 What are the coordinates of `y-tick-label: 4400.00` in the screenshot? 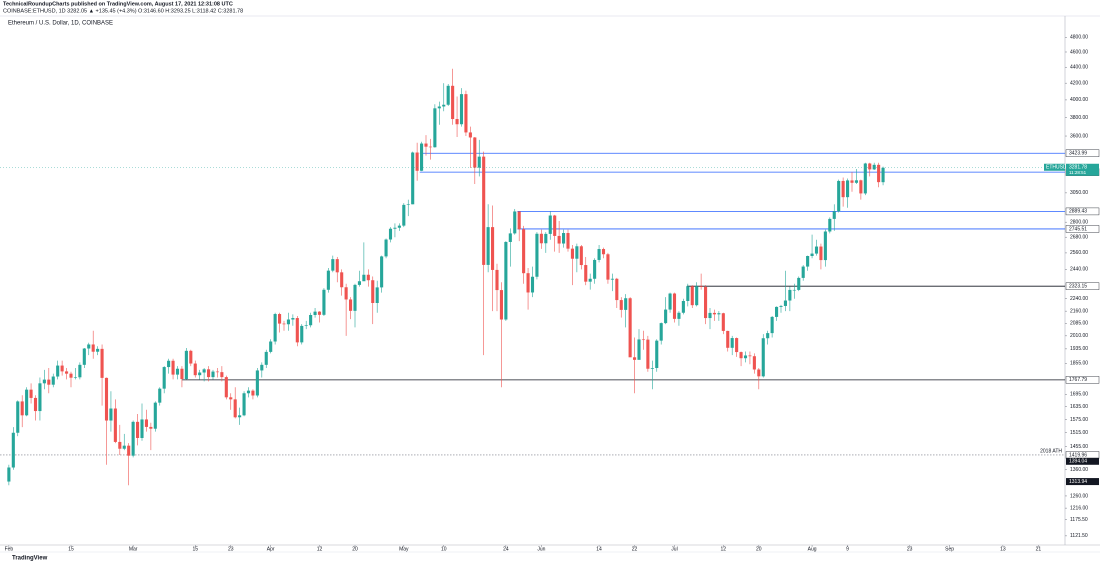 It's located at (1079, 68).